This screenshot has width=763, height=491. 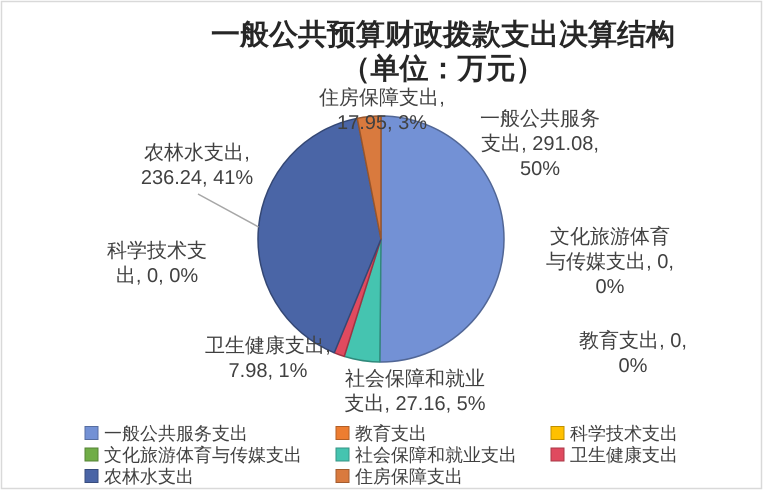 I want to click on subtitle: （单位：万元）, so click(x=443, y=68).